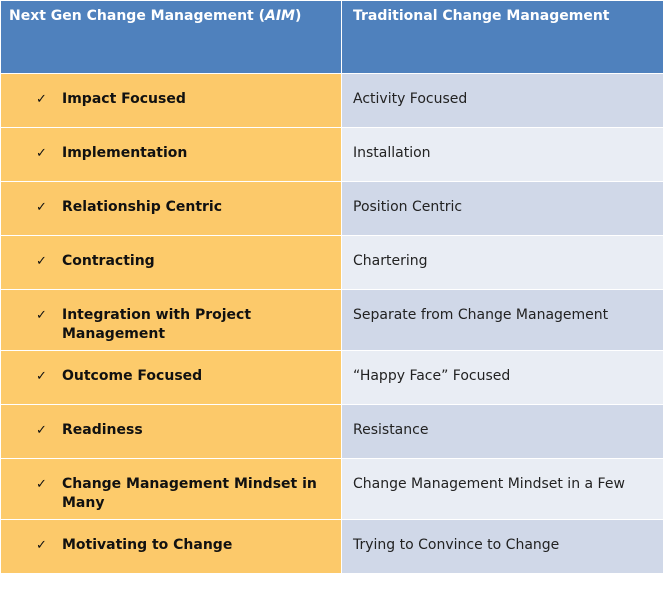 The height and width of the screenshot is (601, 665). I want to click on traditional-cell: Resistance, so click(502, 431).